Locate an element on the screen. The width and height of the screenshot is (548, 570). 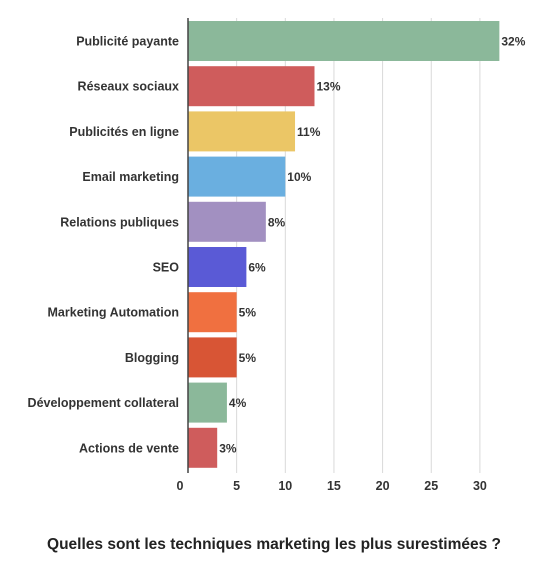
value-label-6: 5% is located at coordinates (248, 313).